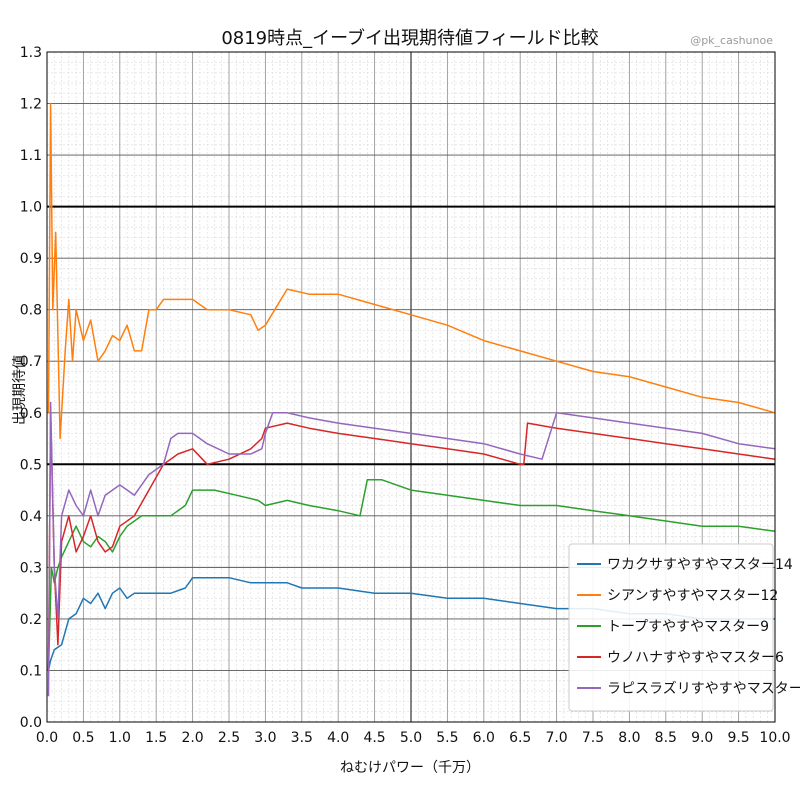 This screenshot has width=800, height=800. I want to click on y-tick-label: 0.8, so click(31, 311).